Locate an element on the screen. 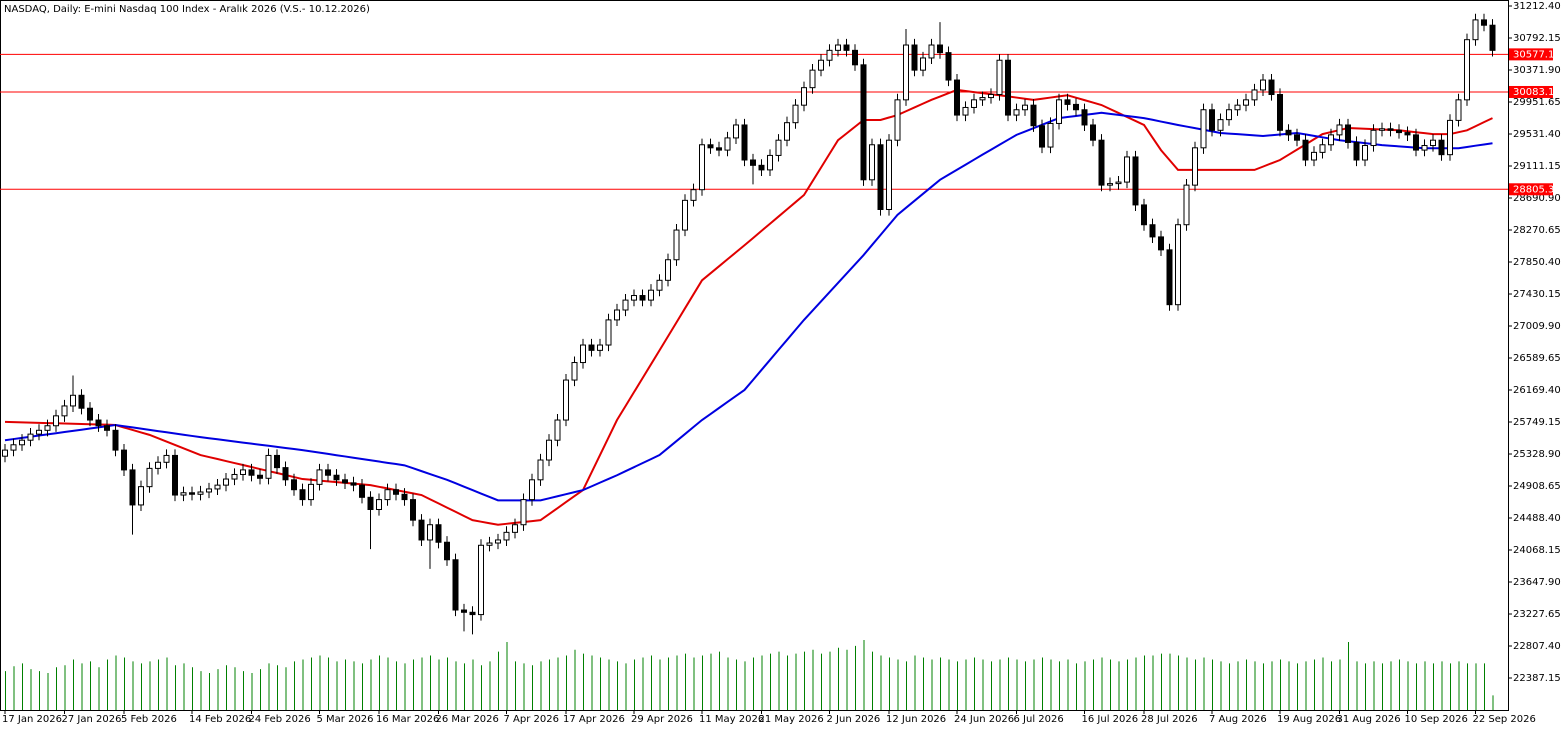 This screenshot has width=1563, height=730. y-tick-label: 29951.65 is located at coordinates (1537, 102).